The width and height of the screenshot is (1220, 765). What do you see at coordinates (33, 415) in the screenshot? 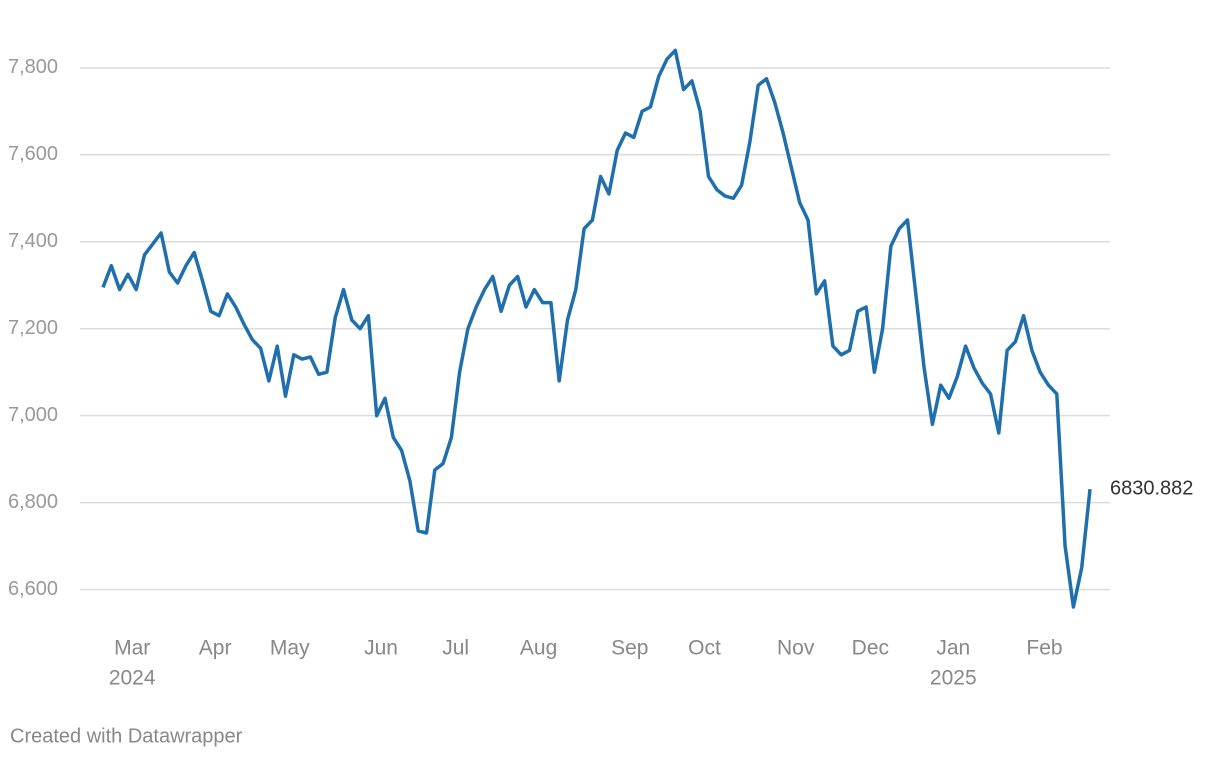
I see `y-tick-label: 7,000` at bounding box center [33, 415].